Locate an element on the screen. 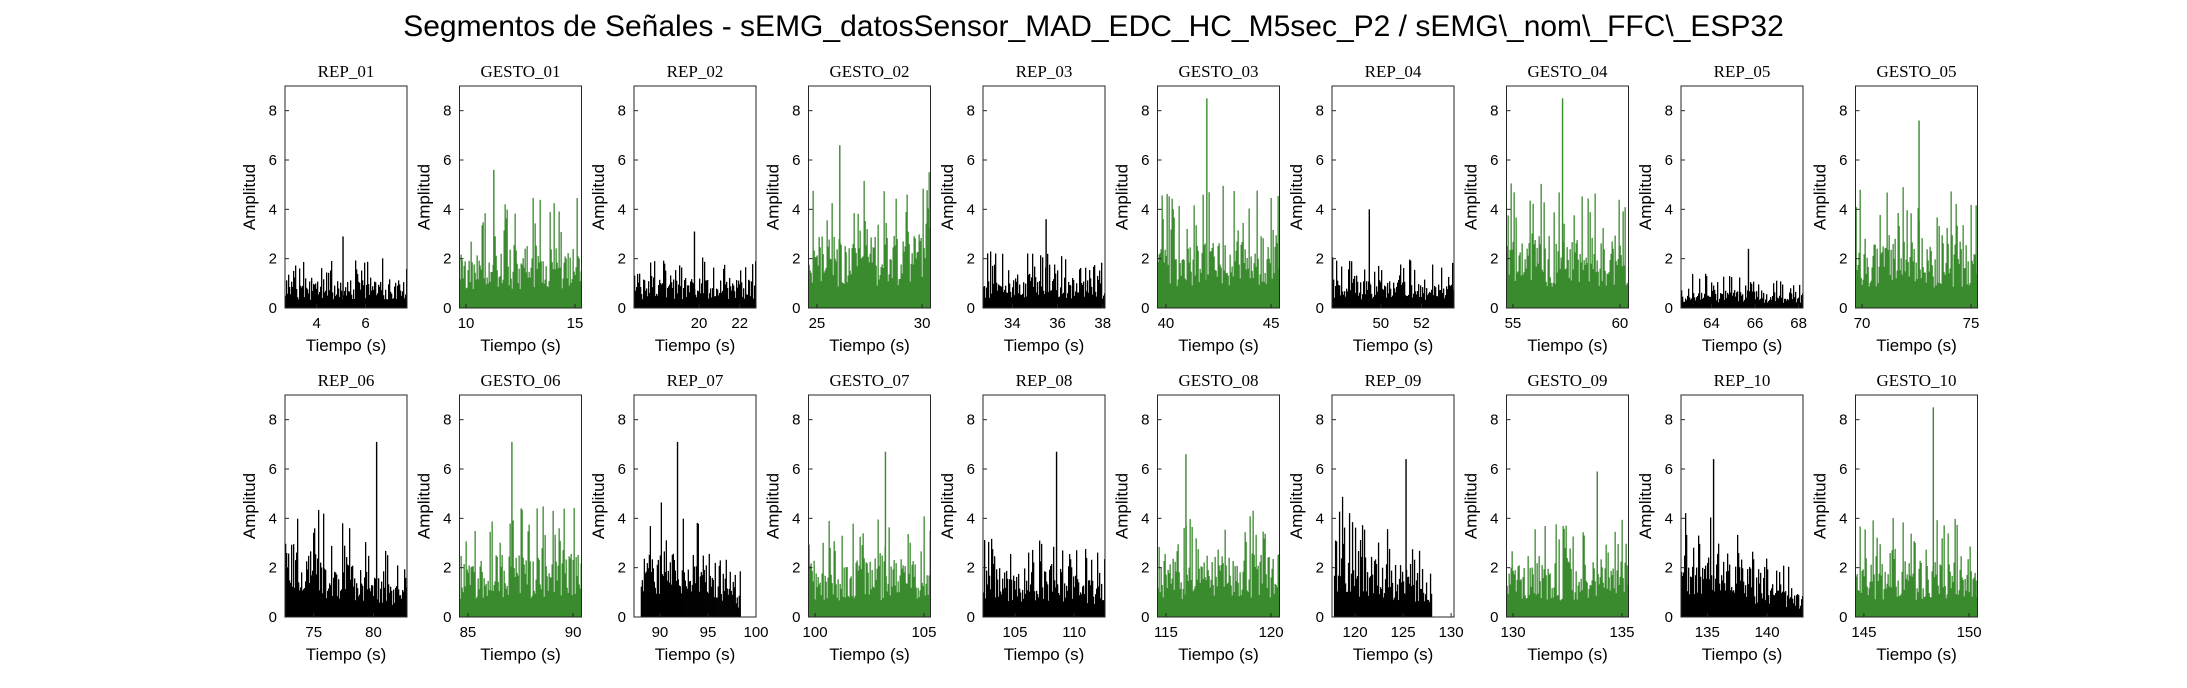  x-tick-label: 80 is located at coordinates (373, 632).